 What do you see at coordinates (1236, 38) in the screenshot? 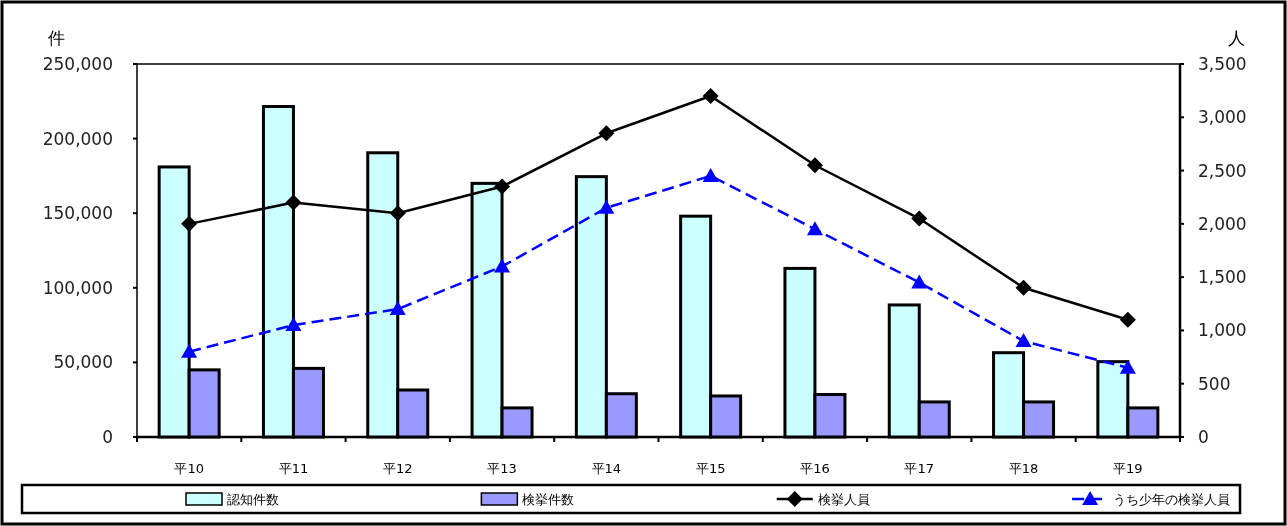
I see `y2-axis-title: 人` at bounding box center [1236, 38].